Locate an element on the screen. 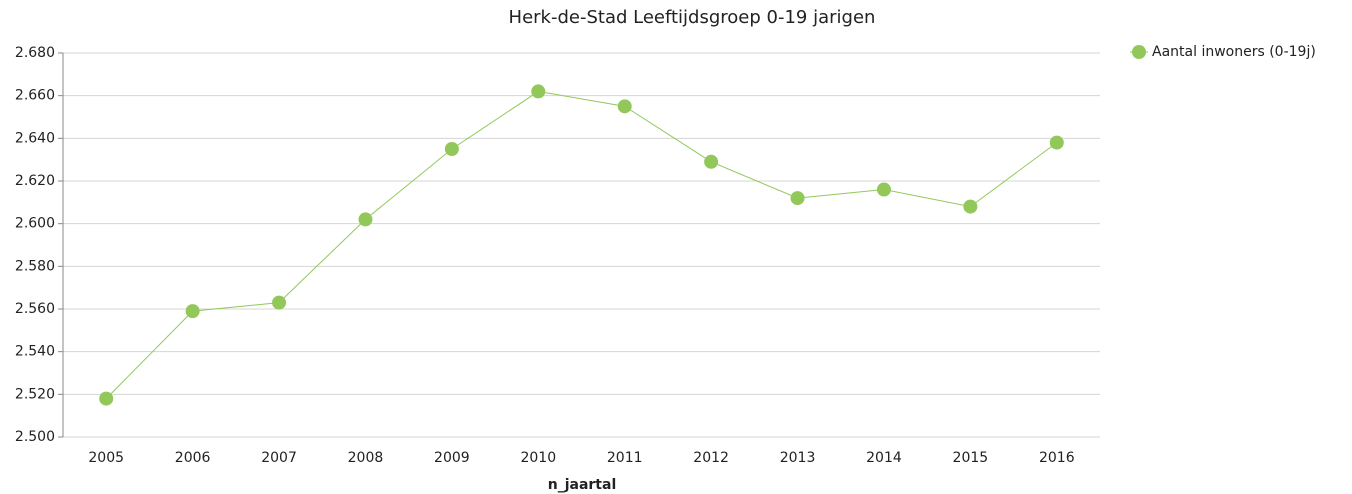  x-tick-label: 2006 is located at coordinates (193, 458).